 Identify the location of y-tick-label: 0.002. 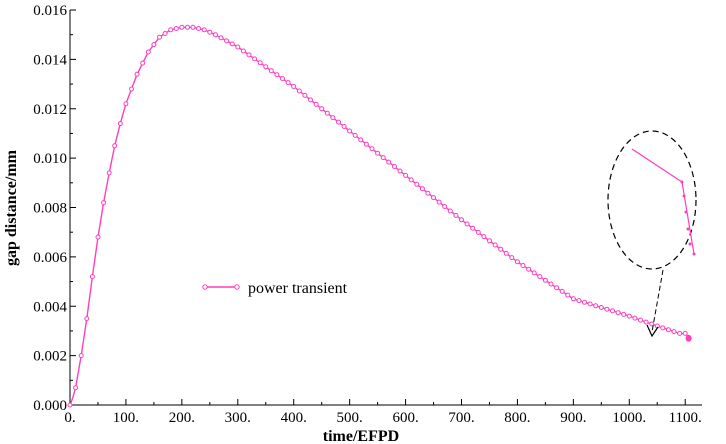
(50, 357).